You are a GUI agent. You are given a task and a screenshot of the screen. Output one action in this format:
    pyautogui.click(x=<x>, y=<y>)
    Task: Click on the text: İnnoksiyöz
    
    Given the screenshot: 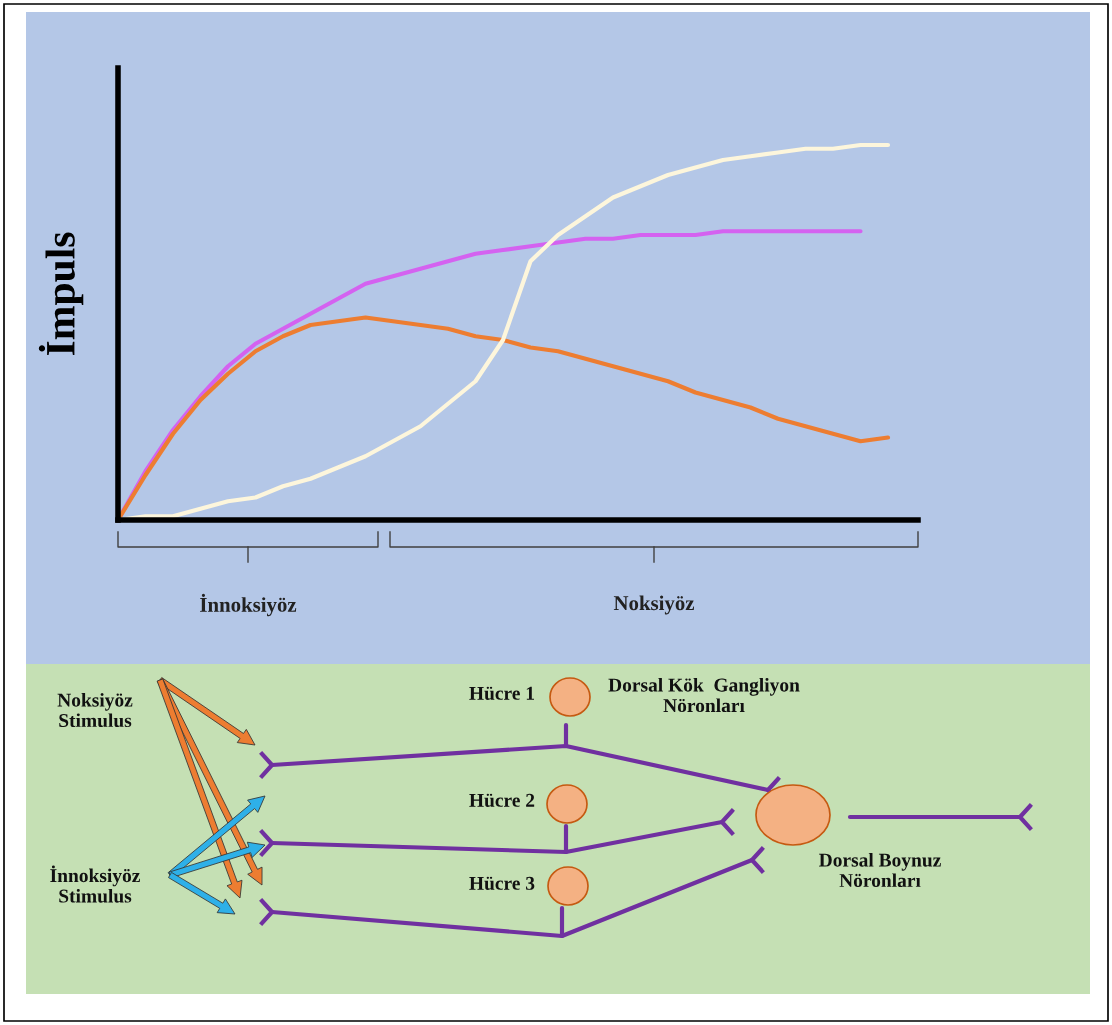 What is the action you would take?
    pyautogui.click(x=248, y=605)
    